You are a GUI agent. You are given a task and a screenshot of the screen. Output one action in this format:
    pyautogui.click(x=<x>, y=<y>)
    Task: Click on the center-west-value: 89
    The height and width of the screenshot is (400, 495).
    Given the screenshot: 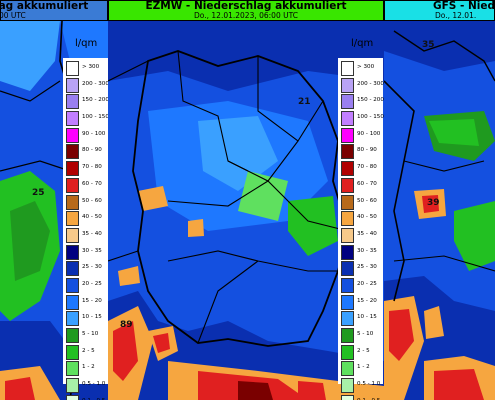 What is the action you would take?
    pyautogui.click(x=126, y=325)
    